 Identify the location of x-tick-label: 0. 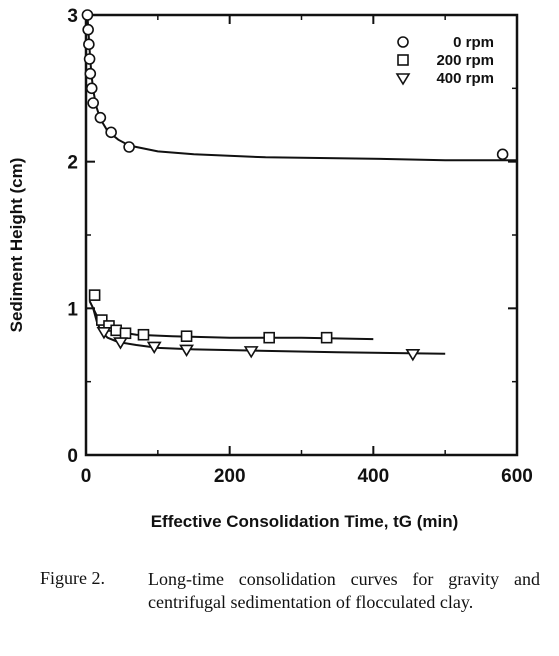
(86, 476).